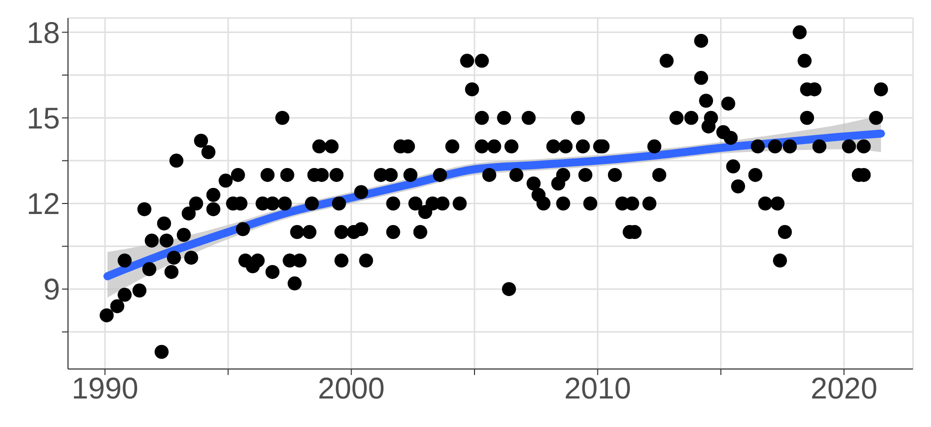 Image resolution: width=931 pixels, height=427 pixels. I want to click on y-tick-label: 9, so click(51, 290).